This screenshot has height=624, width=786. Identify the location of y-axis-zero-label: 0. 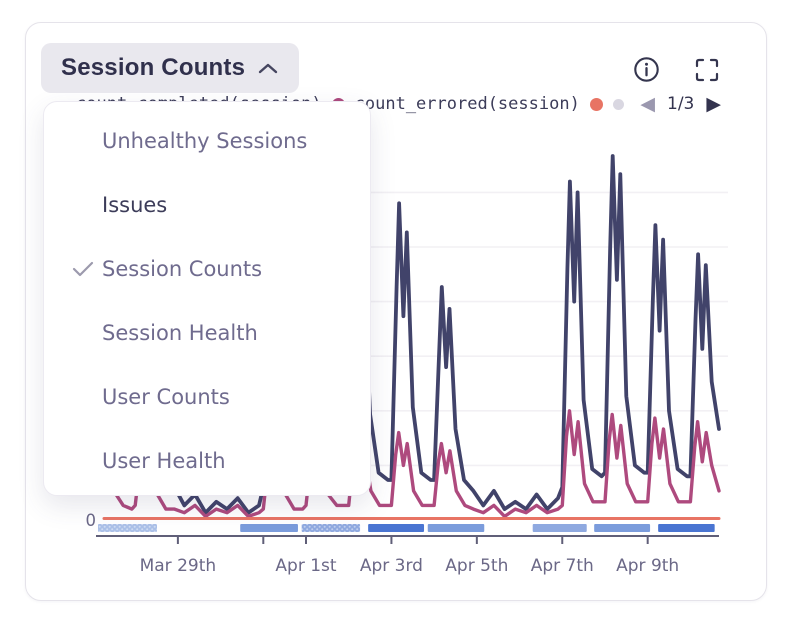
(91, 520).